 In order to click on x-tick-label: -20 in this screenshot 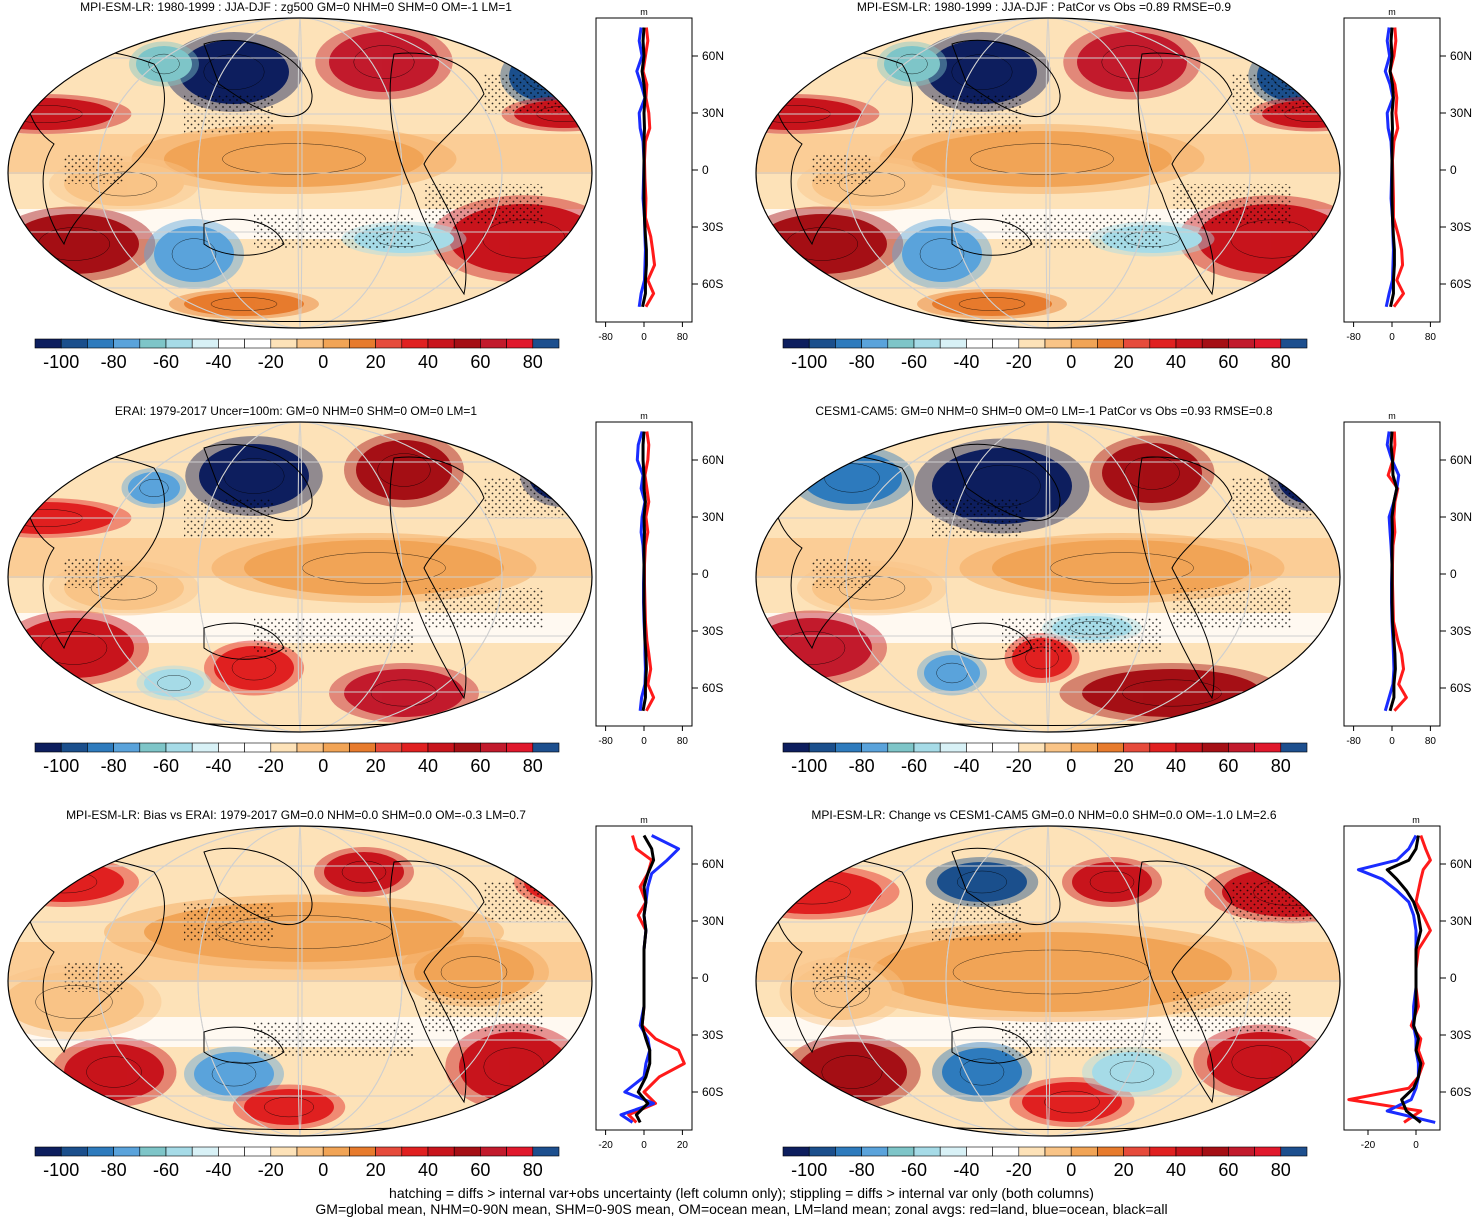, I will do `click(605, 1145)`.